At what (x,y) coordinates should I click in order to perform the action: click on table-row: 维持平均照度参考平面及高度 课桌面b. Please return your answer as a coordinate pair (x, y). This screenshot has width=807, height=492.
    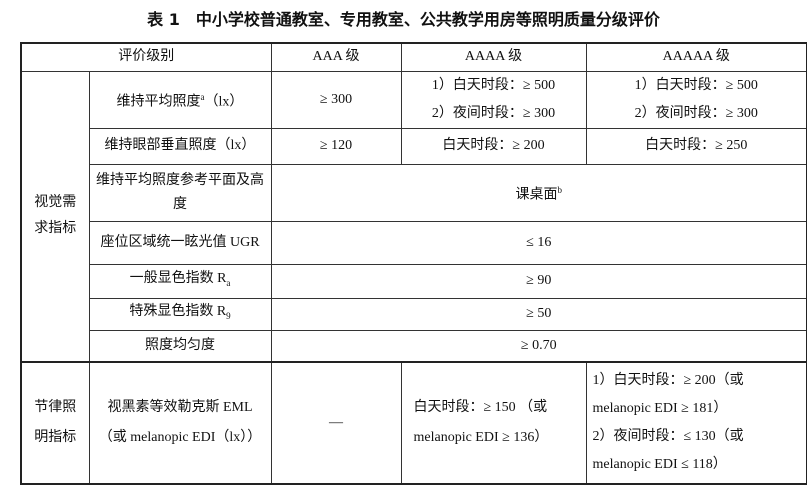
    Looking at the image, I should click on (414, 192).